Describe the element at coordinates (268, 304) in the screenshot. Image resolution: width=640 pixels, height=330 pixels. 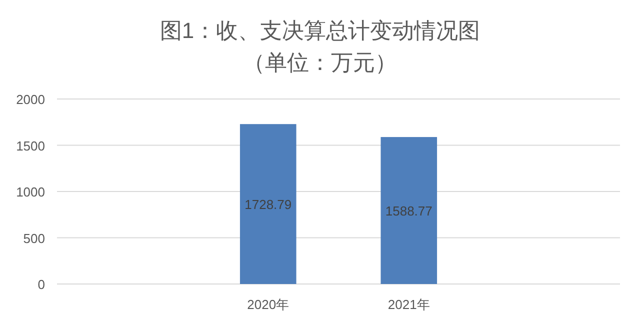
I see `x-tick-label: 2020年` at that location.